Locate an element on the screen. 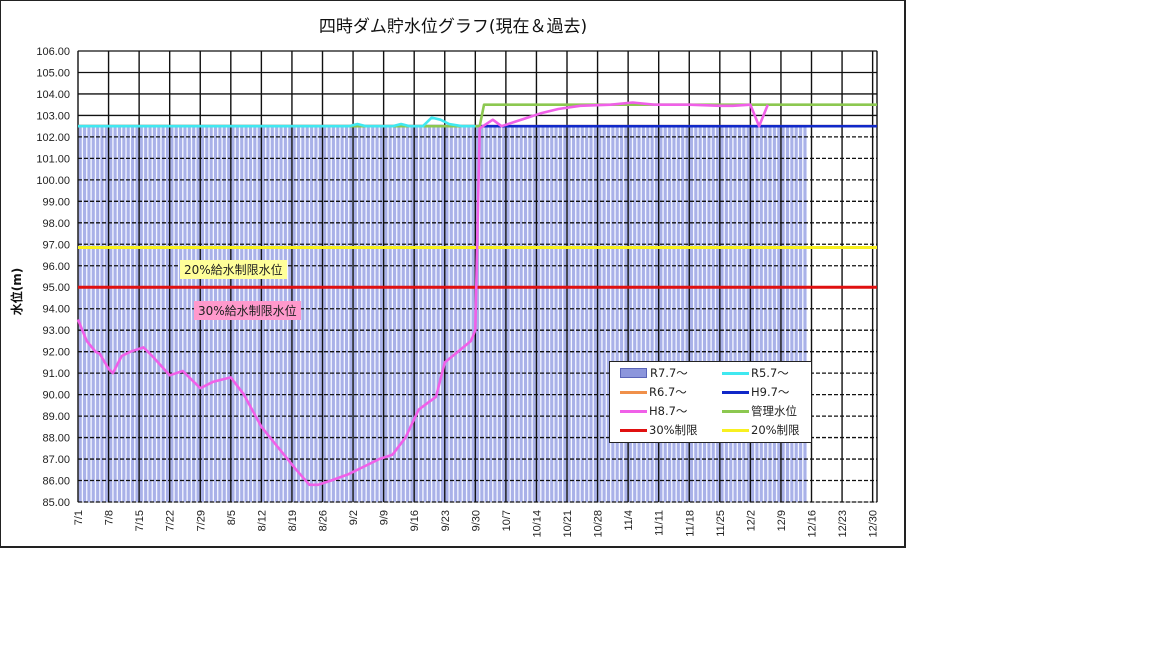  legend-label: 30%制限 is located at coordinates (673, 430).